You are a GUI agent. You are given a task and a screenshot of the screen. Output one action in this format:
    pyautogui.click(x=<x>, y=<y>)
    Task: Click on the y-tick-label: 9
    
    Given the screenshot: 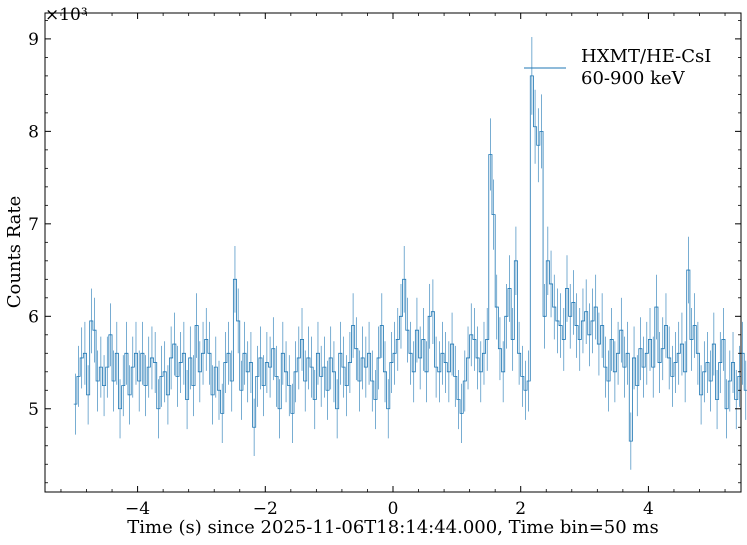 What is the action you would take?
    pyautogui.click(x=33, y=40)
    